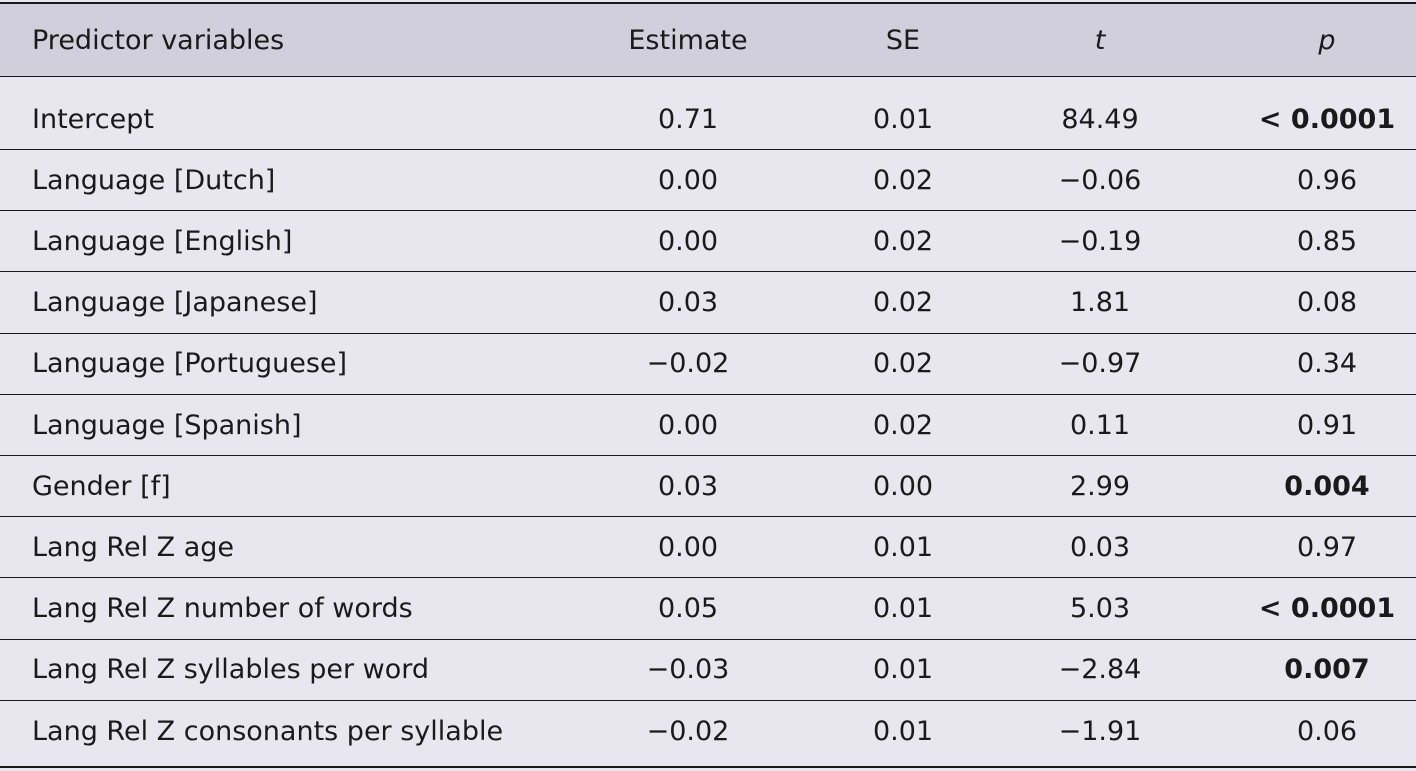 The width and height of the screenshot is (1416, 771). I want to click on cell-p: 0.06, so click(1327, 731).